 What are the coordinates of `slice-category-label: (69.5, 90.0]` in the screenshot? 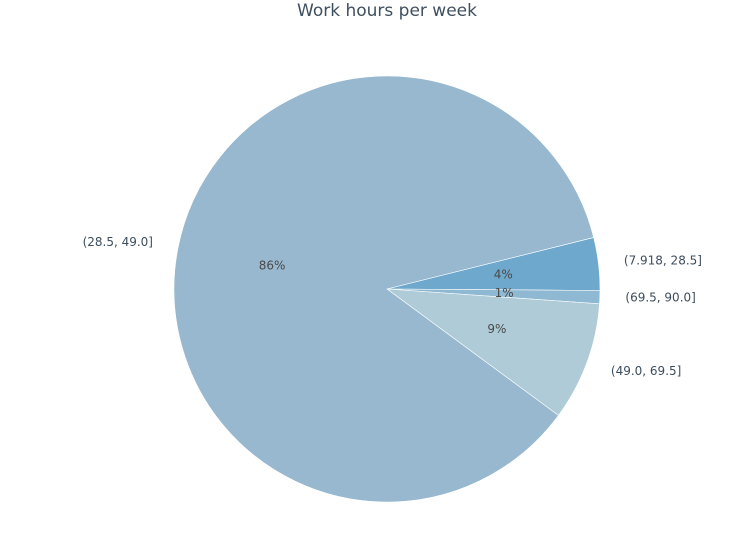 It's located at (660, 298).